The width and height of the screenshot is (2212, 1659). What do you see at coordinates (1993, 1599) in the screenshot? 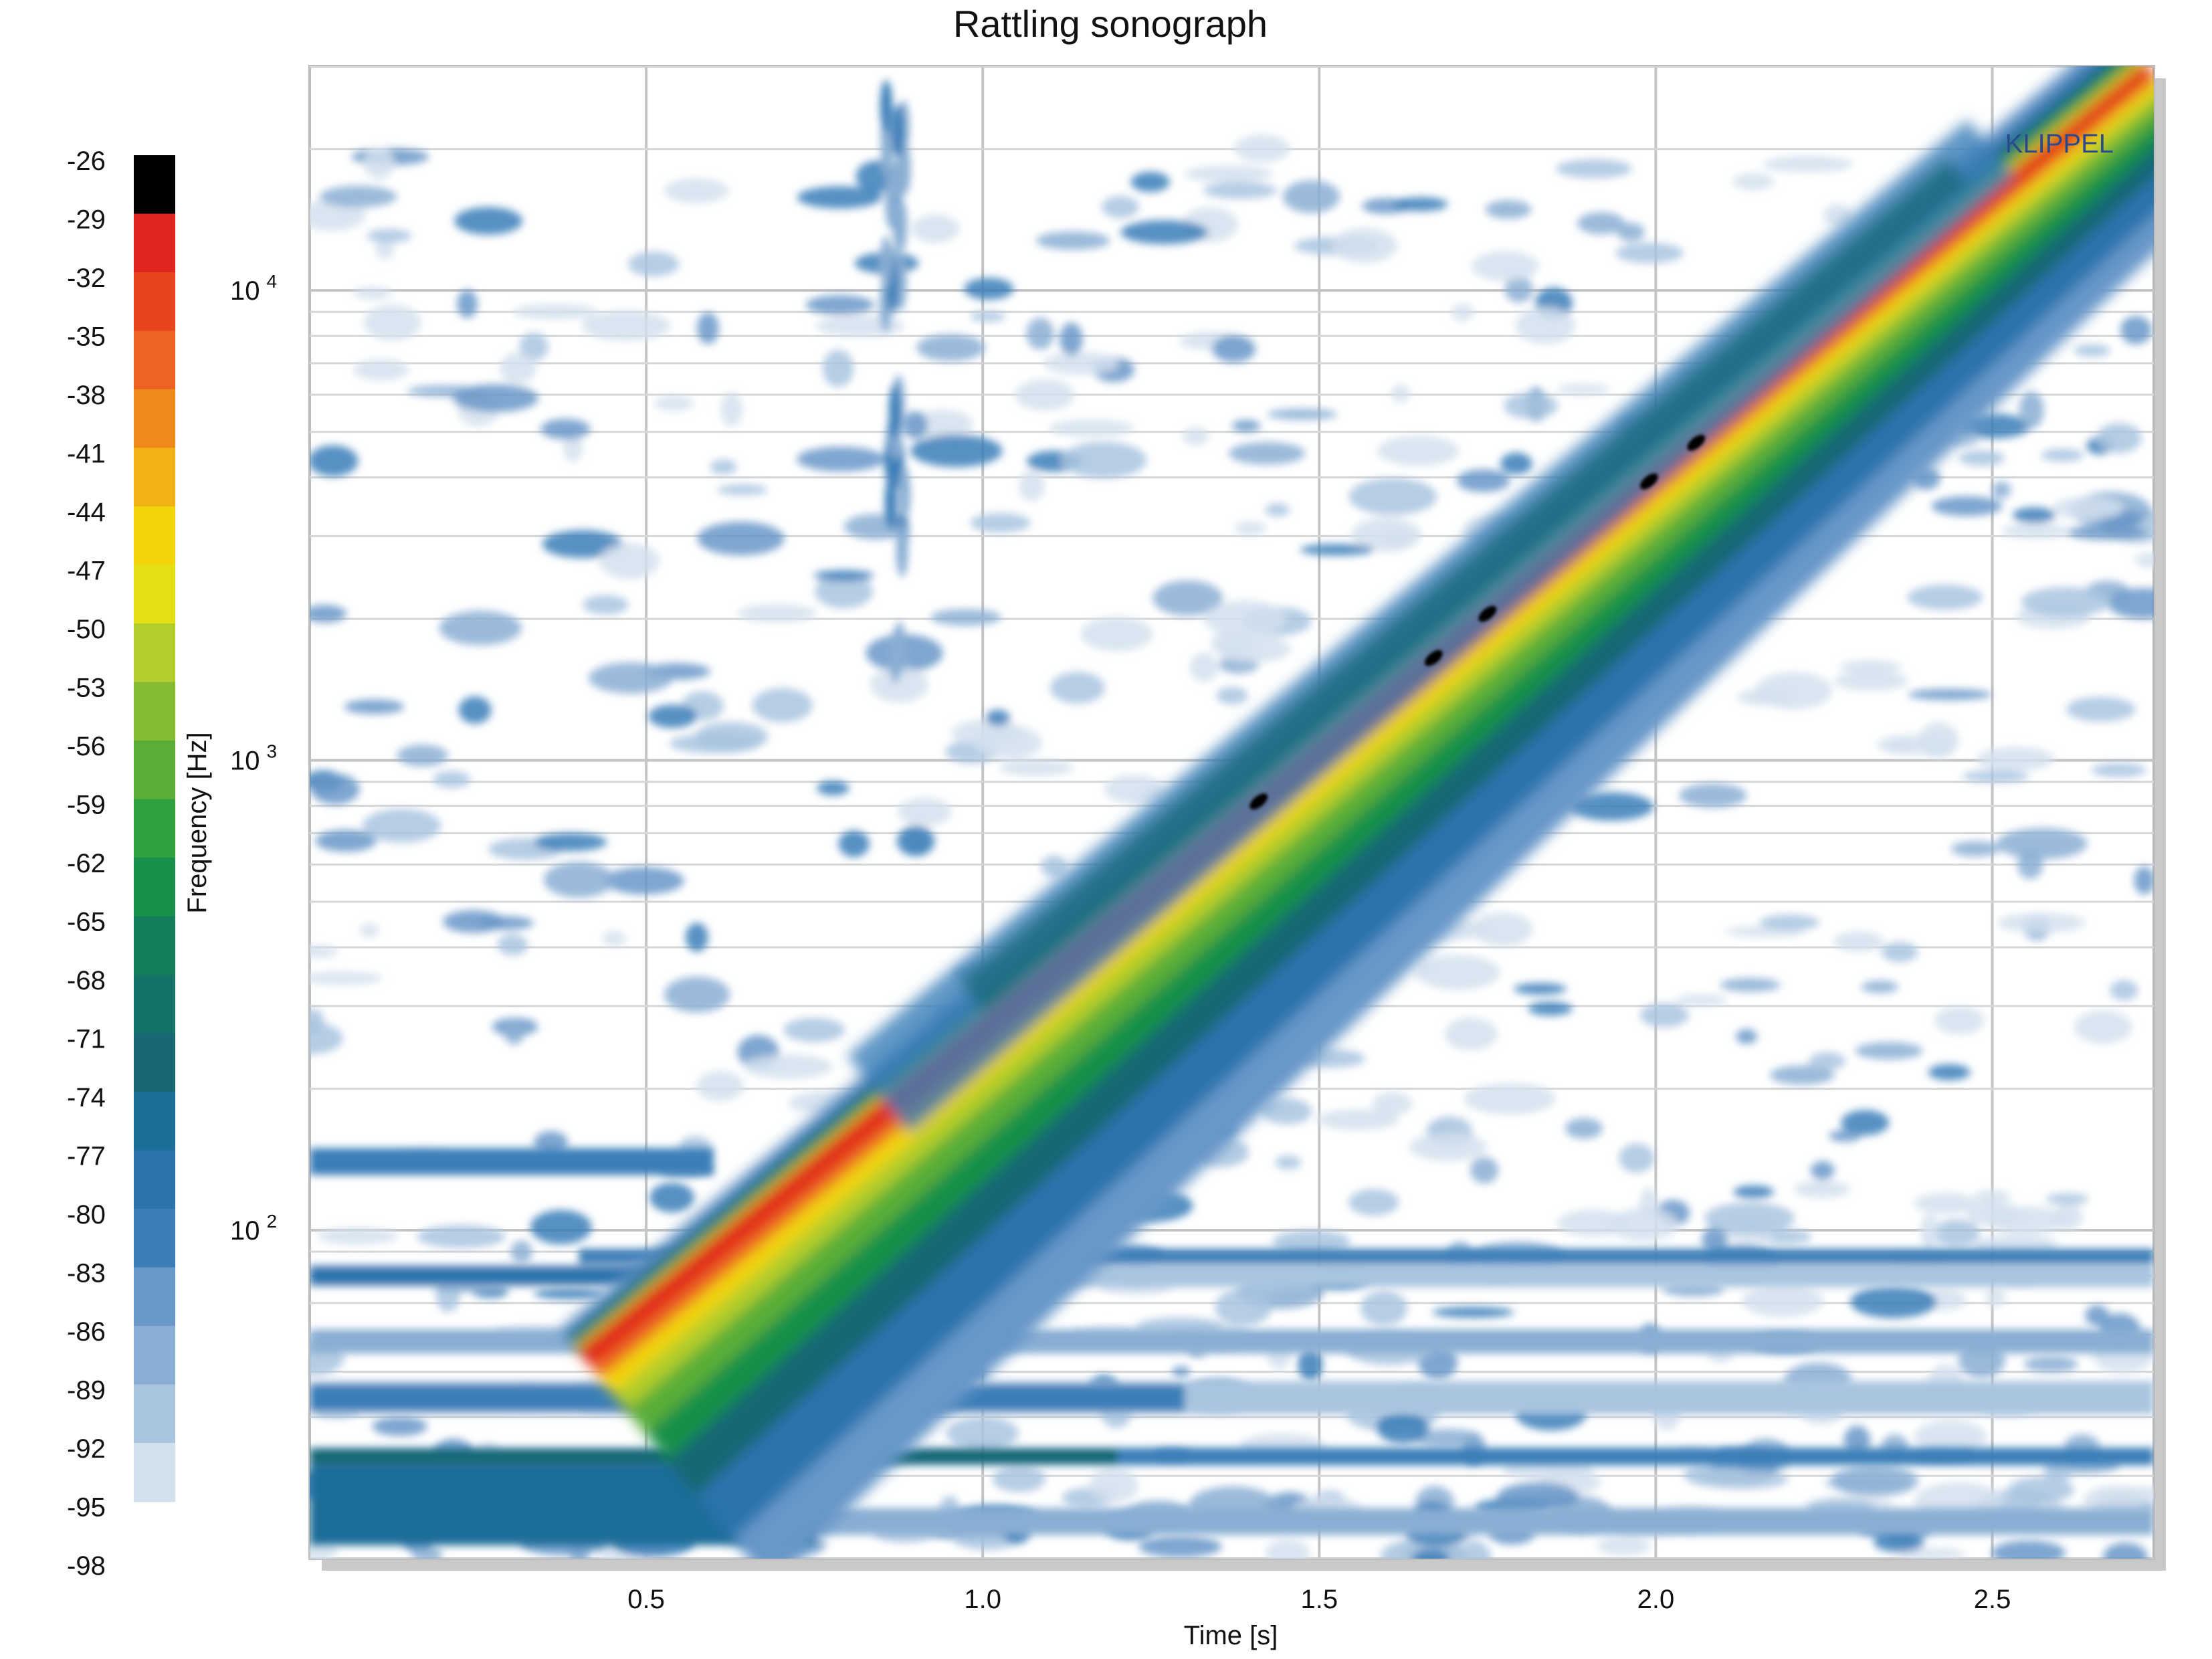
I see `x-tick-label: 2.5` at bounding box center [1993, 1599].